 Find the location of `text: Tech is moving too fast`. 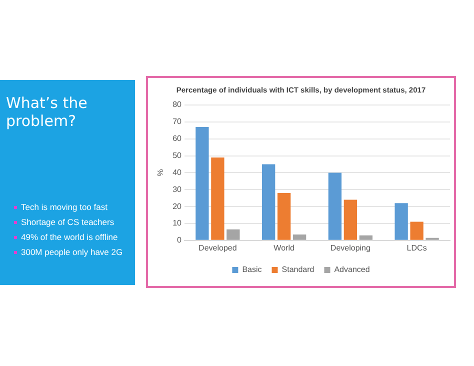

text: Tech is moving too fast is located at coordinates (71, 207).